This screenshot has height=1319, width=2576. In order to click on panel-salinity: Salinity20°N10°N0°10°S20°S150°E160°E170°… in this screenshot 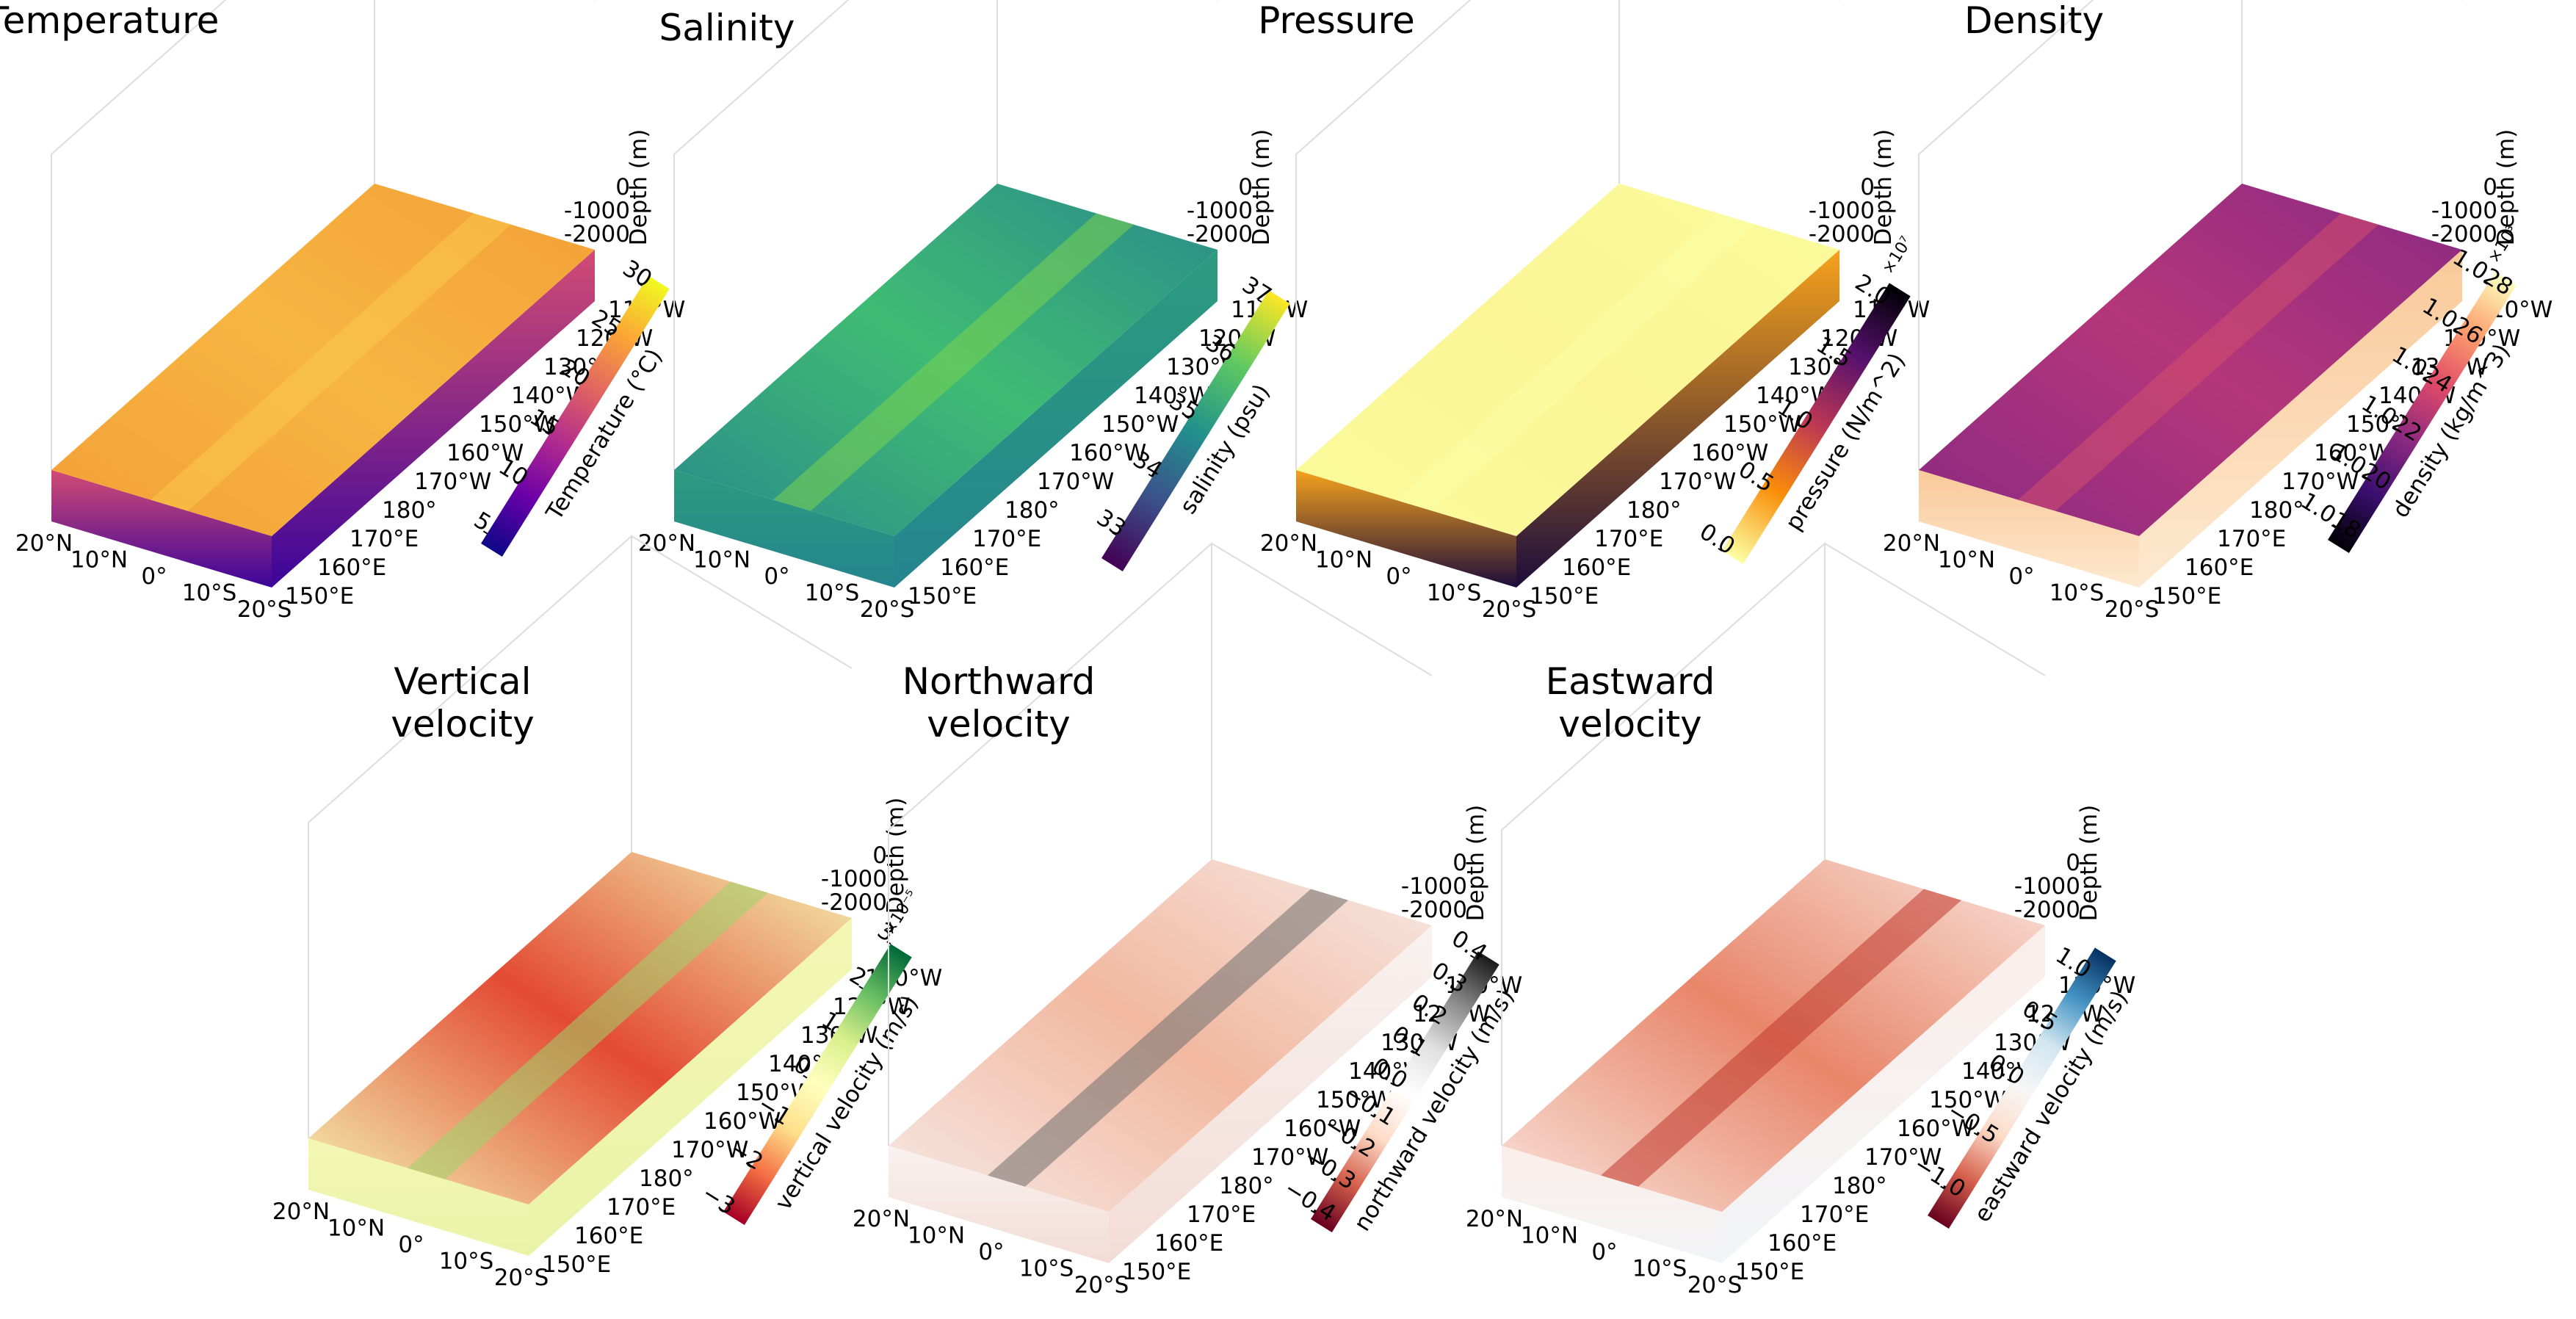, I will do `click(973, 311)`.